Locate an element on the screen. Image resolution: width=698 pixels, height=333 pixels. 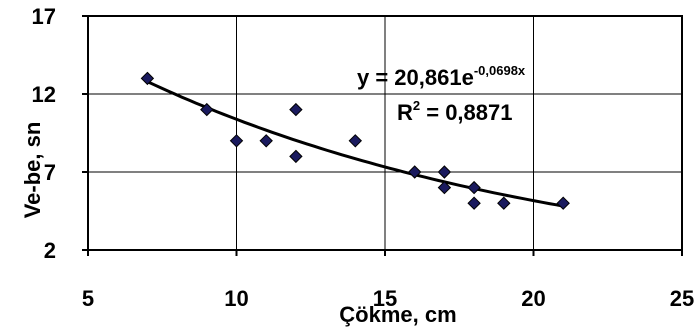
y-tick-label: 7 is located at coordinates (50, 172).